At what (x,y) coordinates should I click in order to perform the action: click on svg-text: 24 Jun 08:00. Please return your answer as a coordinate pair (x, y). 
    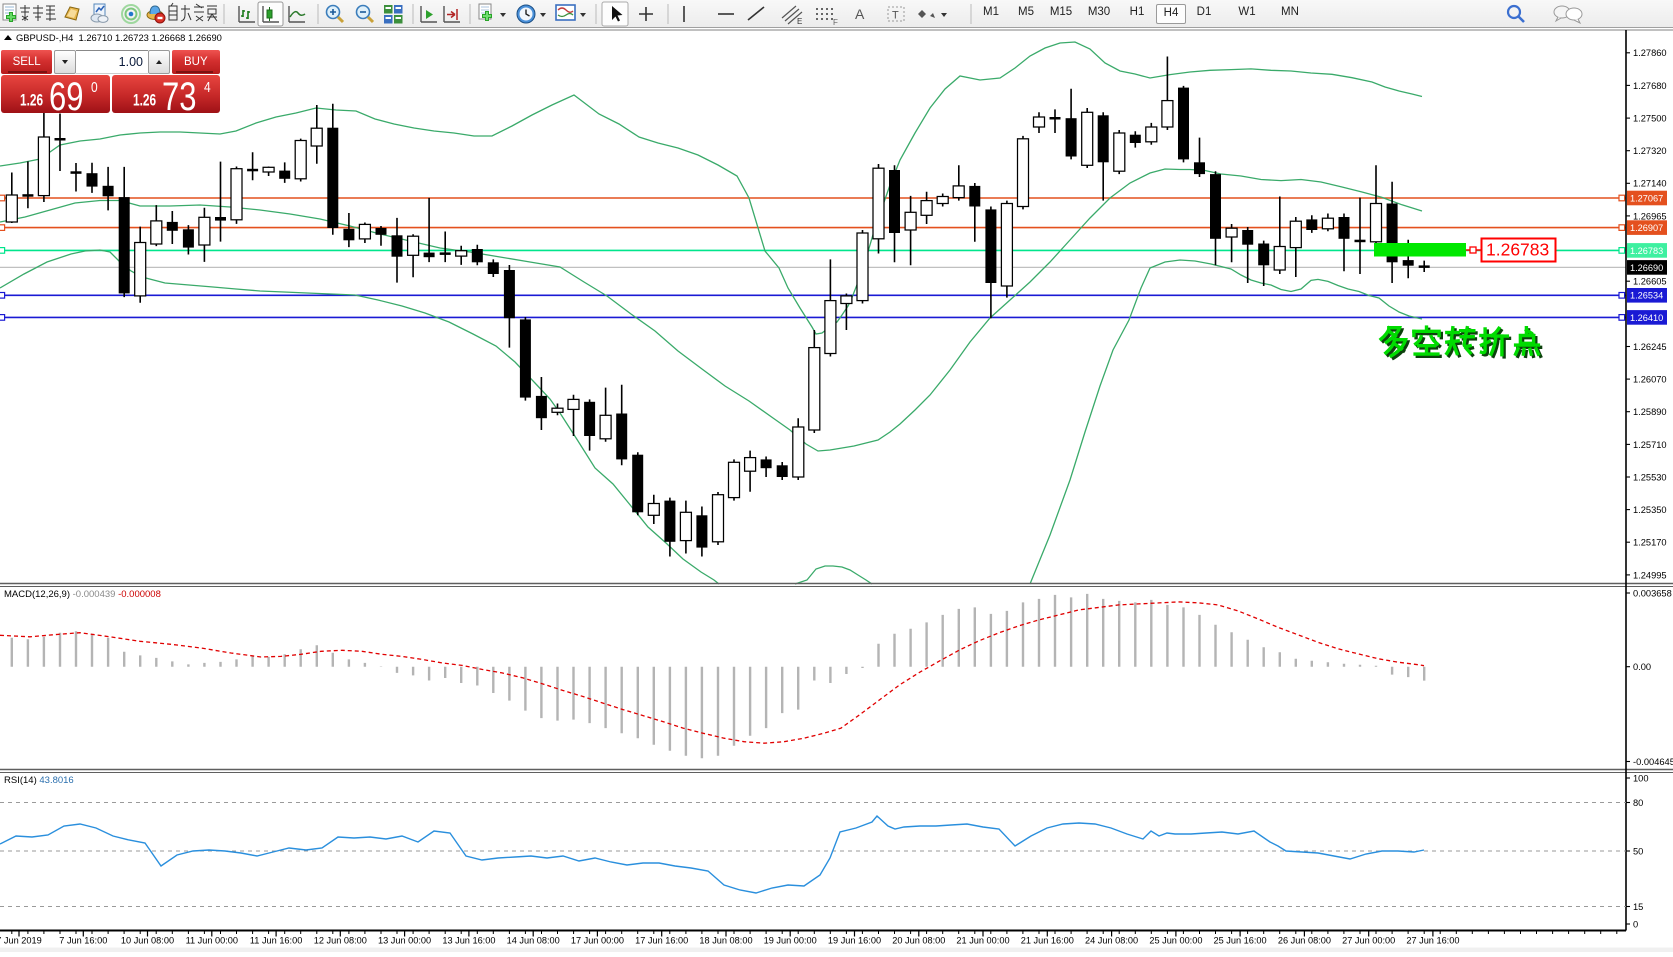
    Looking at the image, I should click on (1111, 941).